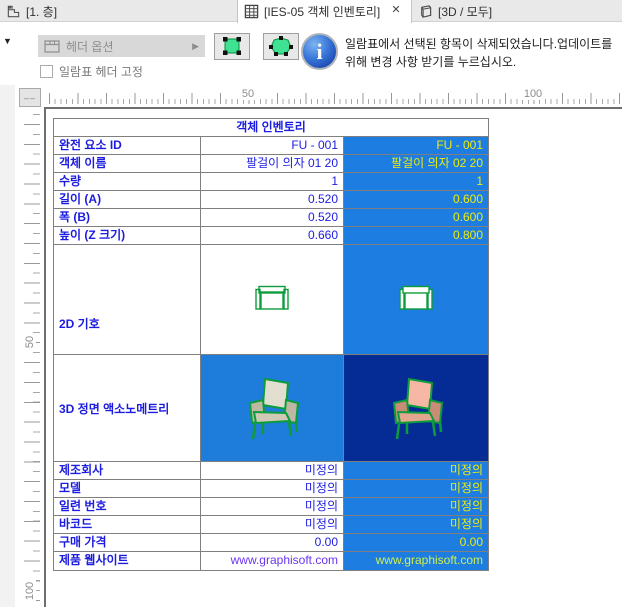  What do you see at coordinates (127, 471) in the screenshot?
I see `row-label: 제조회사` at bounding box center [127, 471].